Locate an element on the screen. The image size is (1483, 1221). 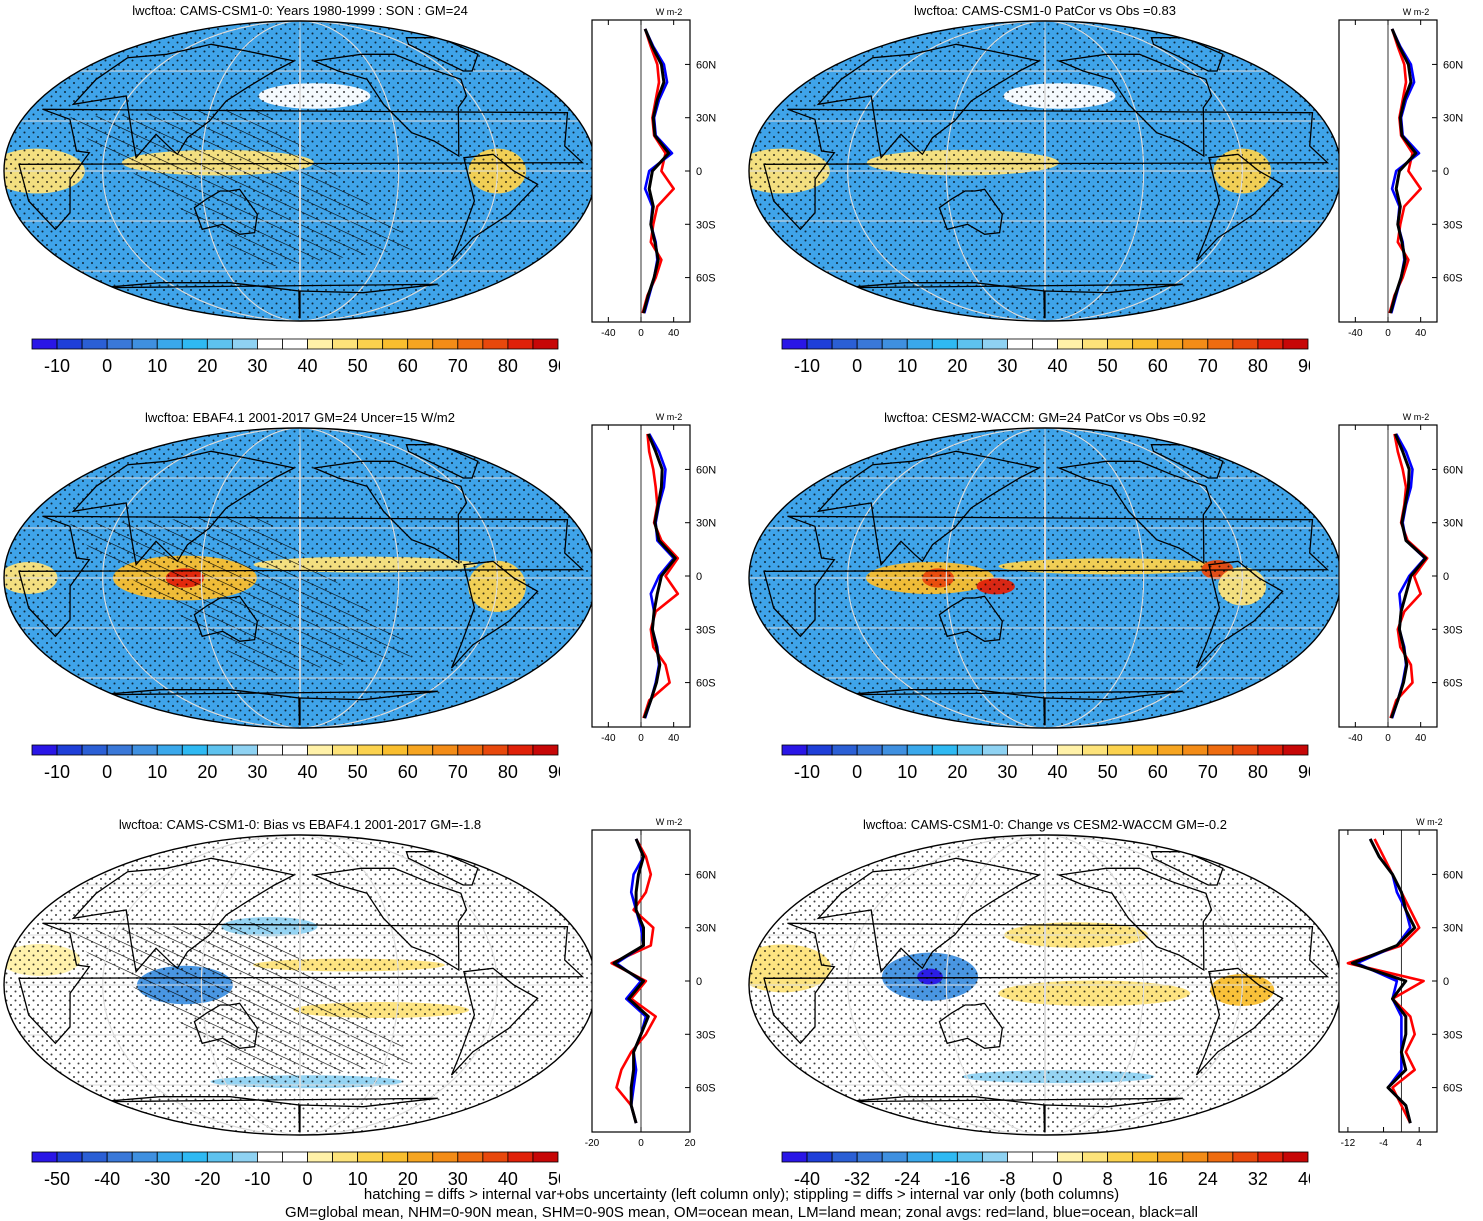
panel-title-2: lwcftoa: CAMS-CSM1-0 PatCor vs Obs =0.83 is located at coordinates (1045, 10).